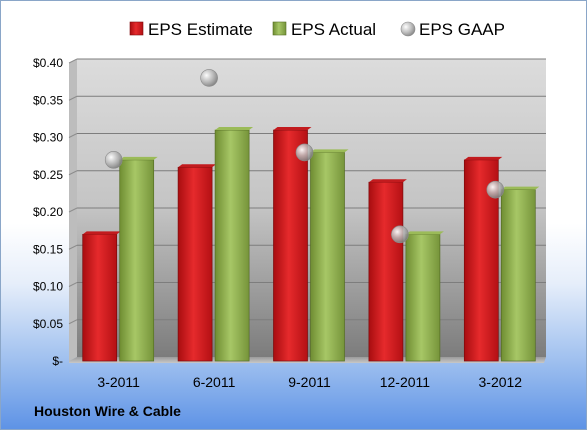 The image size is (587, 430). I want to click on y-tick-label: $0.35, so click(48, 100).